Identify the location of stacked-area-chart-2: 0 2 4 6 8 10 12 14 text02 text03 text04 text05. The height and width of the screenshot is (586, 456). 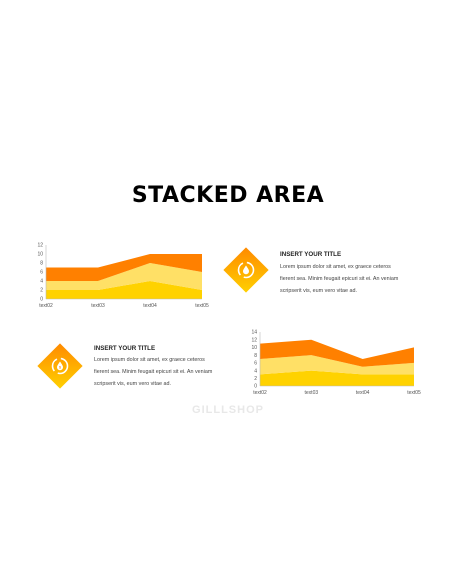
(335, 363).